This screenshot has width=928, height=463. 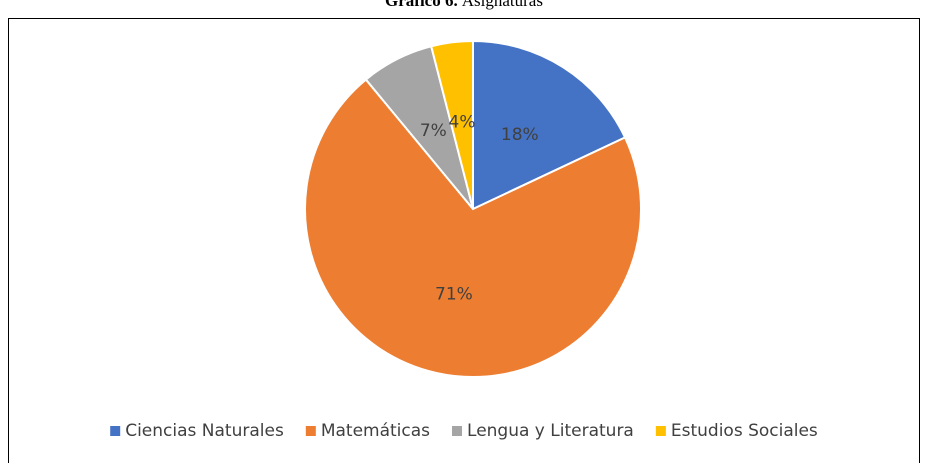 I want to click on title-number: Gráfico 6., so click(x=421, y=5).